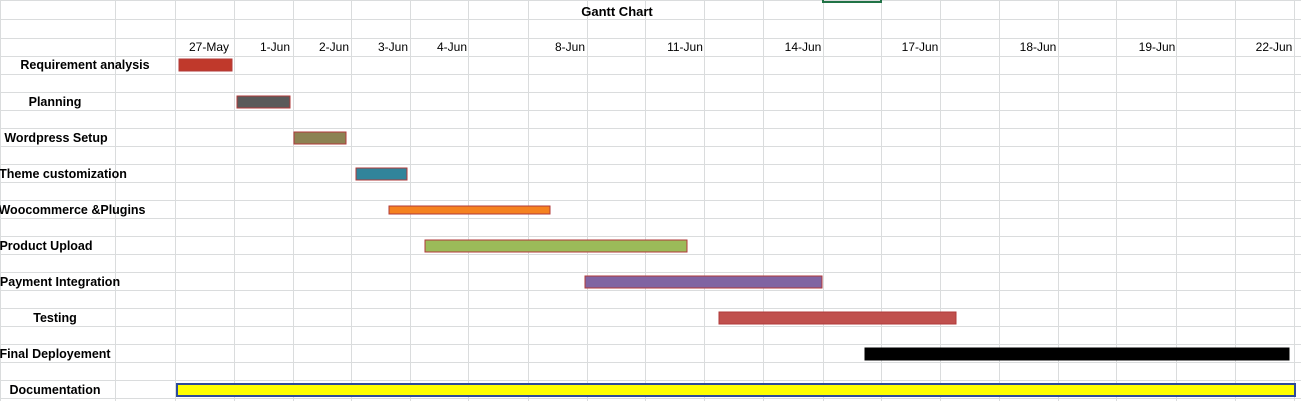 This screenshot has height=401, width=1301. Describe the element at coordinates (55, 318) in the screenshot. I see `task-label: Testing` at that location.